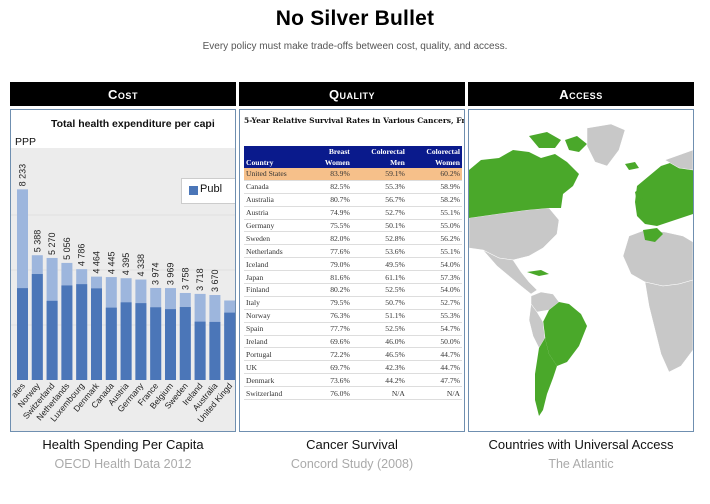 The width and height of the screenshot is (710, 504). Describe the element at coordinates (379, 367) in the screenshot. I see `table-value-cell: 42.3%` at that location.